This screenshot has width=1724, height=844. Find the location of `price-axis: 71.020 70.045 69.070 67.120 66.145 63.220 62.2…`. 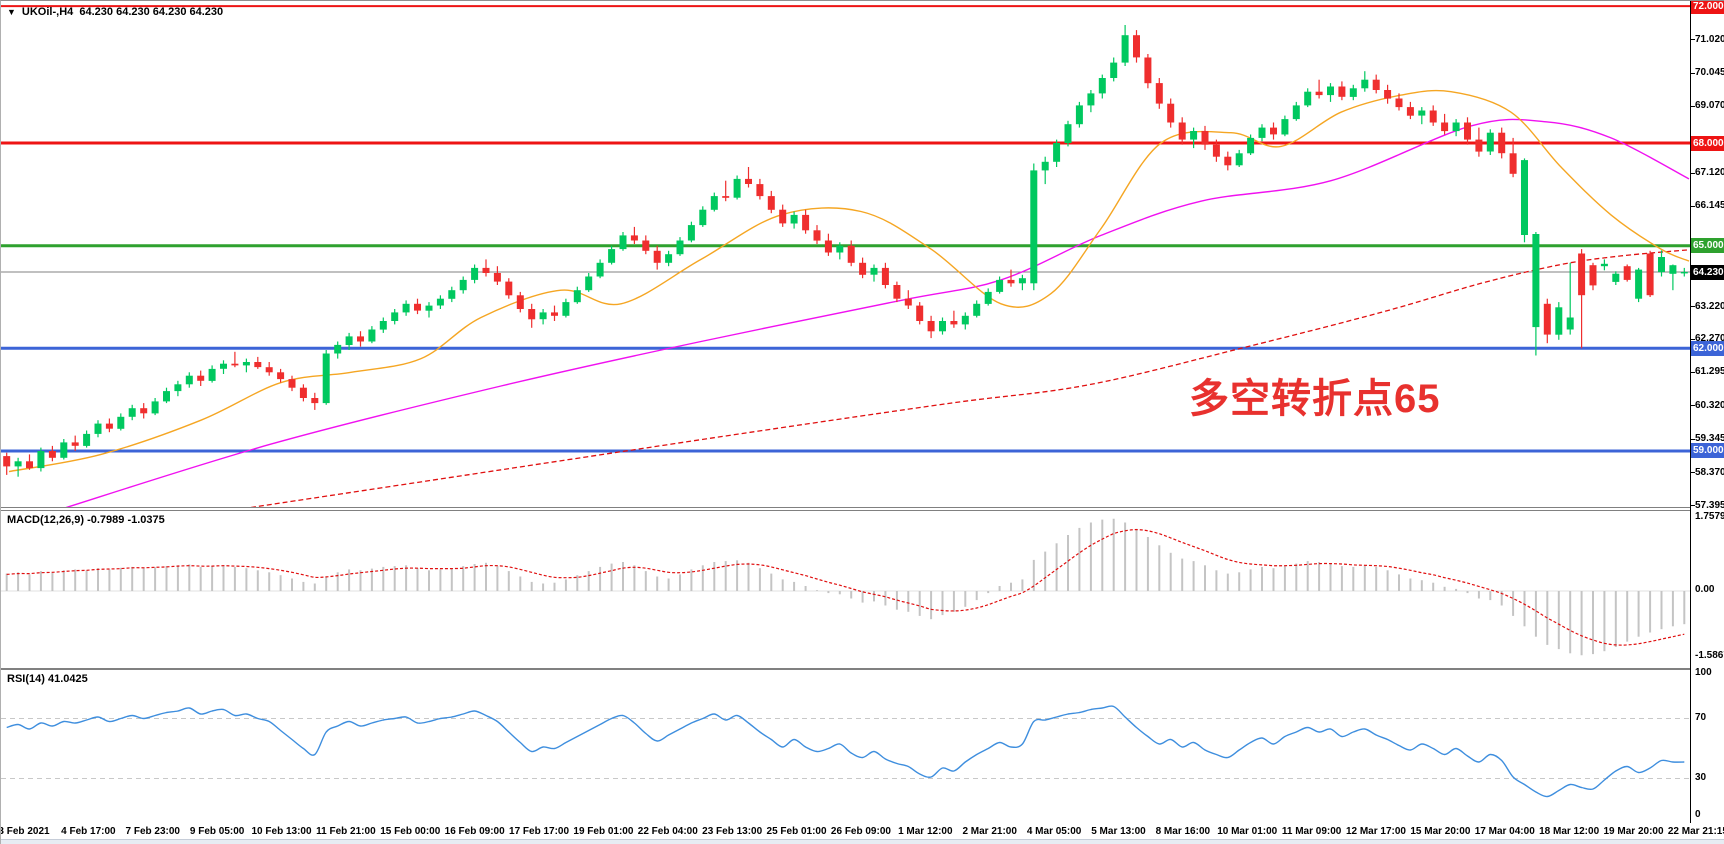

price-axis: 71.020 70.045 69.070 67.120 66.145 63.220 62.2… is located at coordinates (1707, 412).